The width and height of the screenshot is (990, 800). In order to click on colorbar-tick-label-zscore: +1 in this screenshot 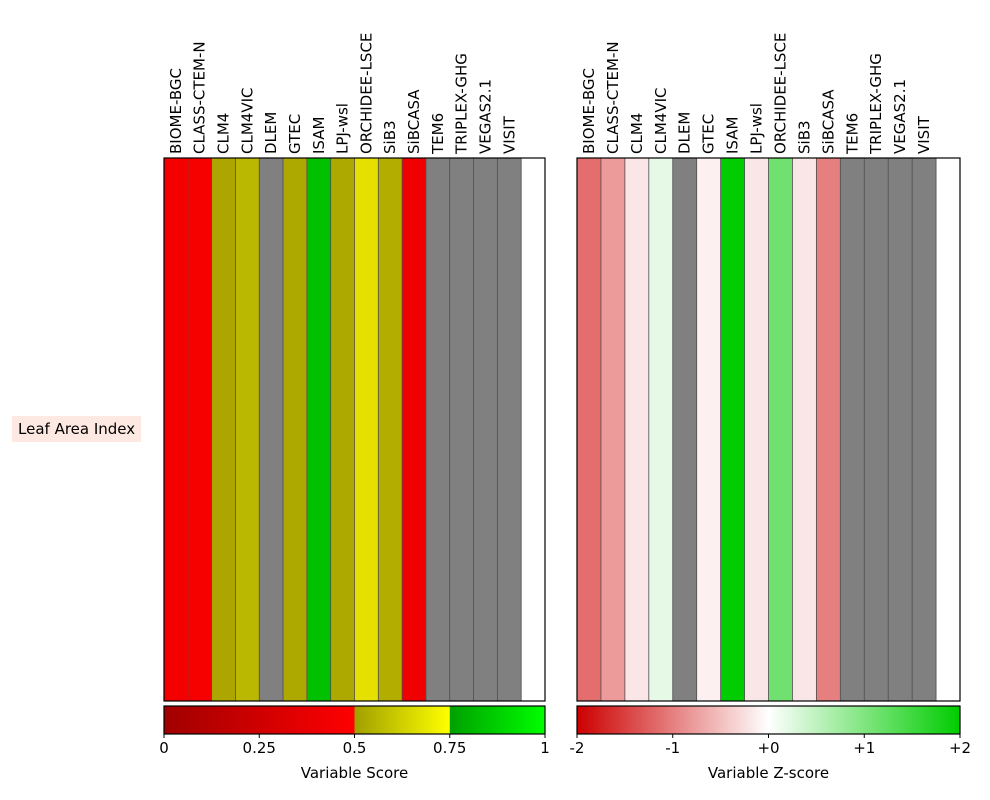, I will do `click(864, 748)`.